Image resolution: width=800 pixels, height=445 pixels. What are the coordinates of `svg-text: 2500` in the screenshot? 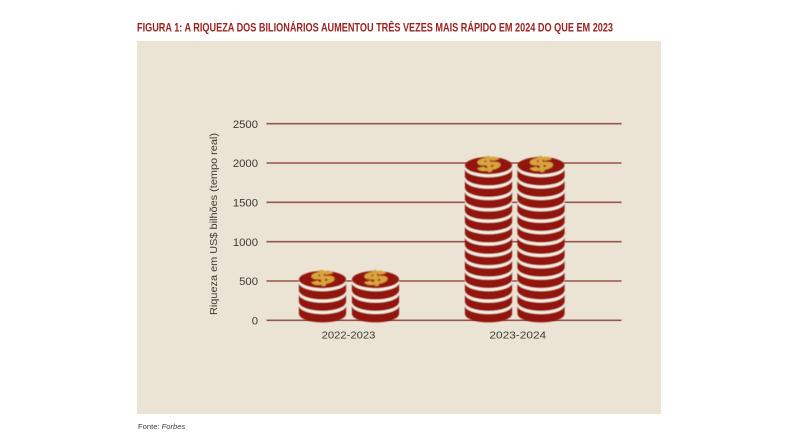 It's located at (245, 125).